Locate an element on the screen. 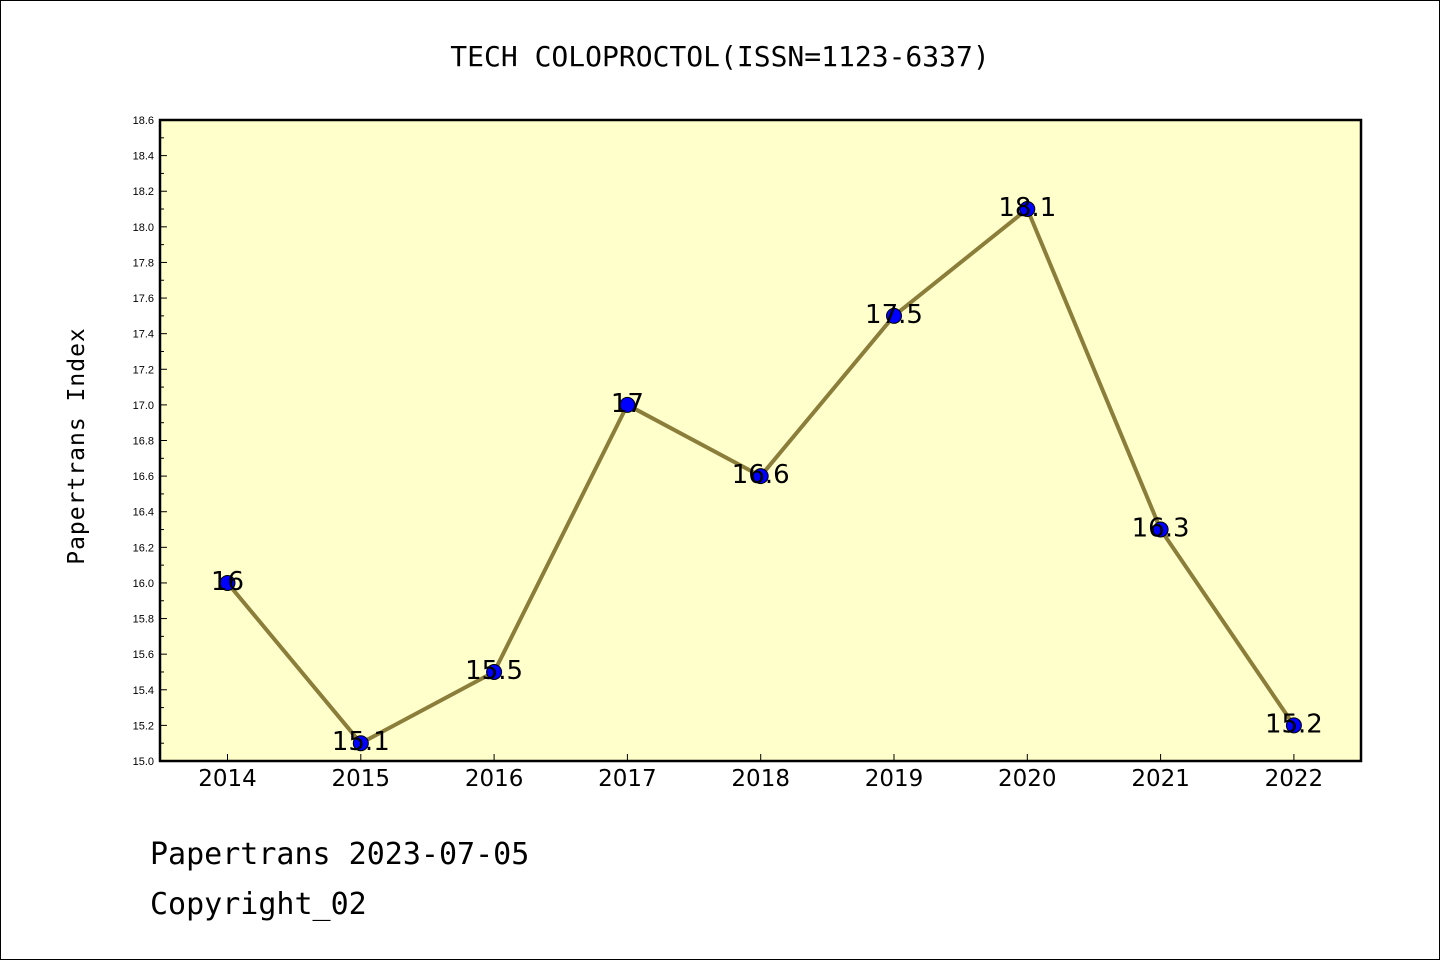  data-label: 15.1 is located at coordinates (361, 742).